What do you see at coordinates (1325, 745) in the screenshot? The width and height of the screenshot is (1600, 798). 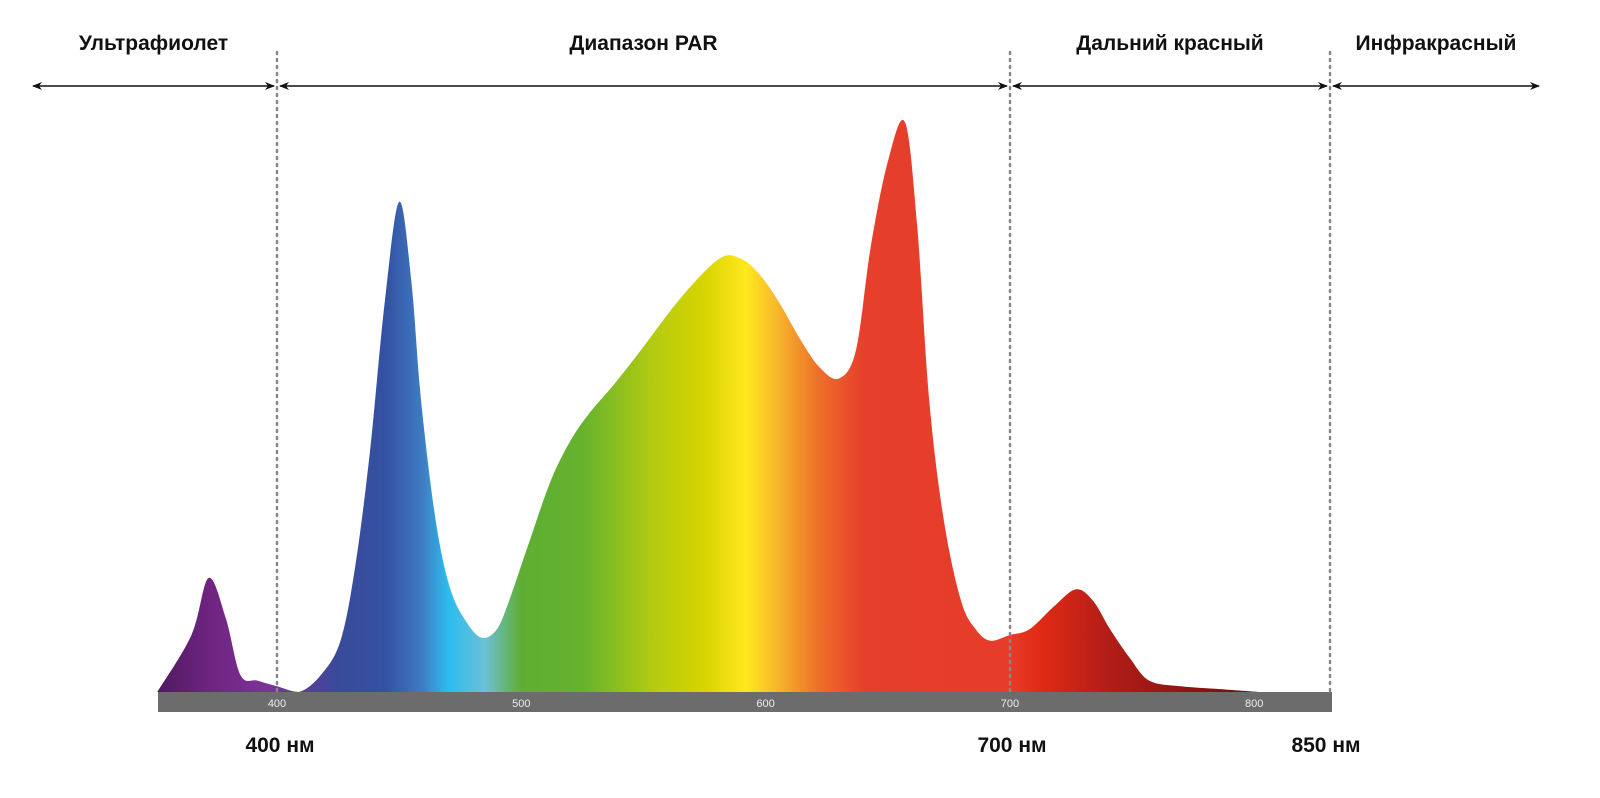 I see `boundary-label: 850 нм` at bounding box center [1325, 745].